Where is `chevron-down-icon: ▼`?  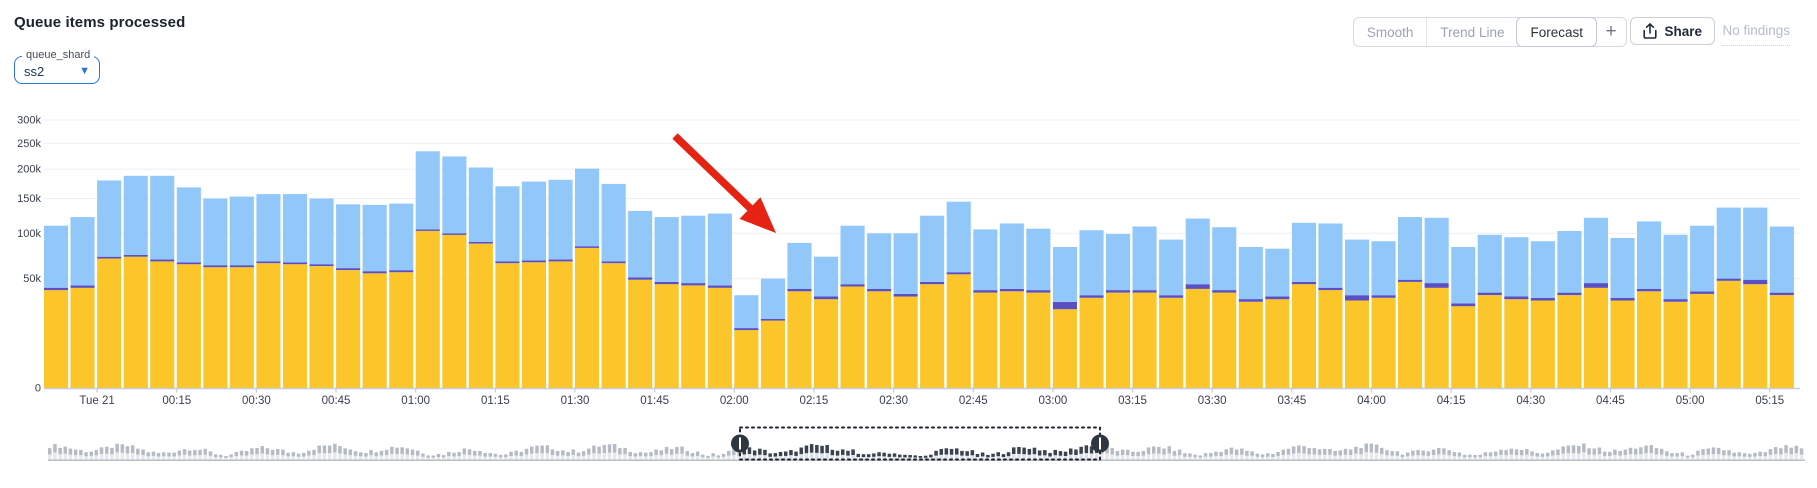 chevron-down-icon: ▼ is located at coordinates (84, 70).